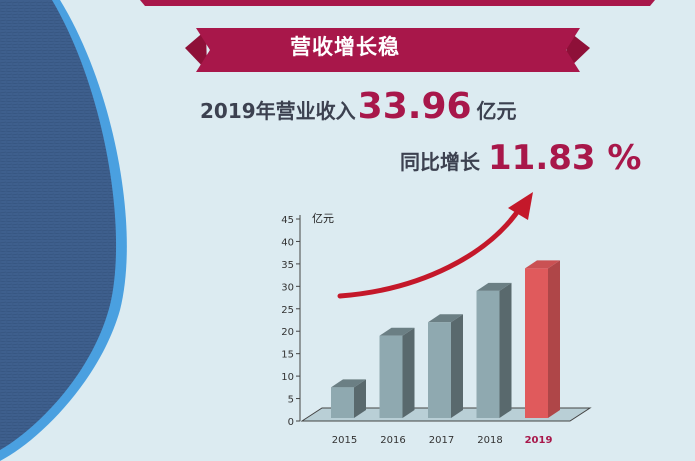  Describe the element at coordinates (488, 354) in the screenshot. I see `bar-2018` at that location.